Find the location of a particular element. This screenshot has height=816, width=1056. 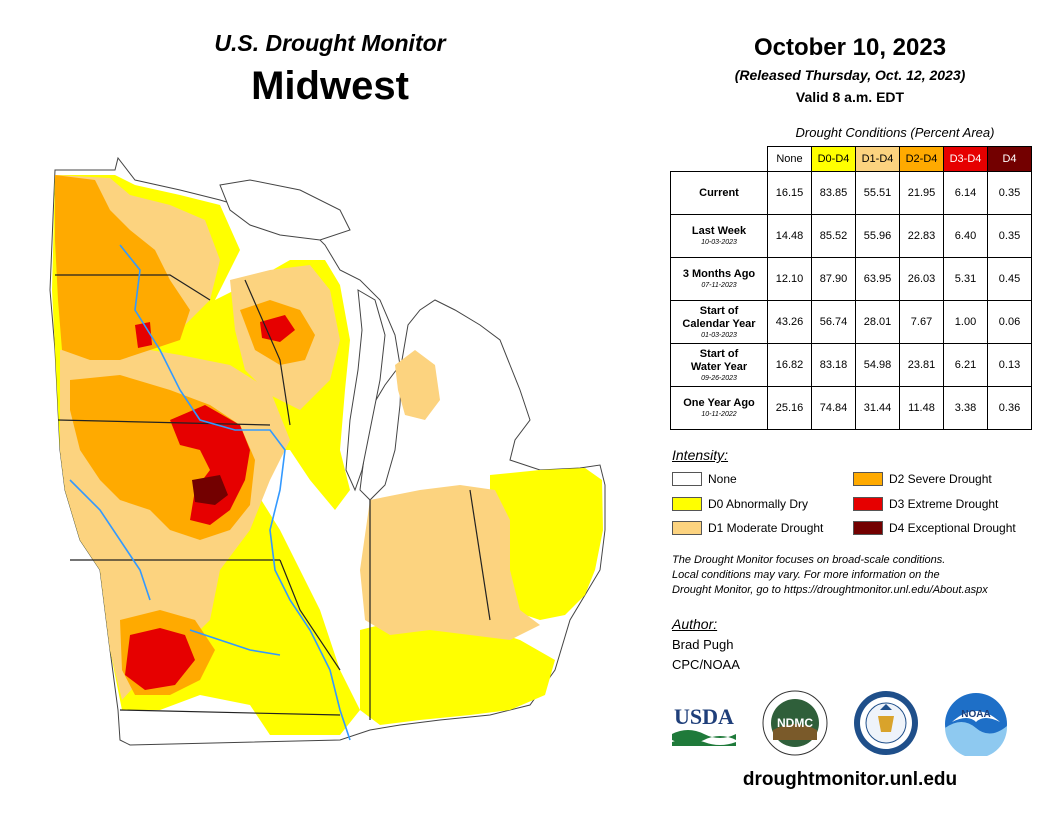

table-cell: 21.95 is located at coordinates (921, 193).